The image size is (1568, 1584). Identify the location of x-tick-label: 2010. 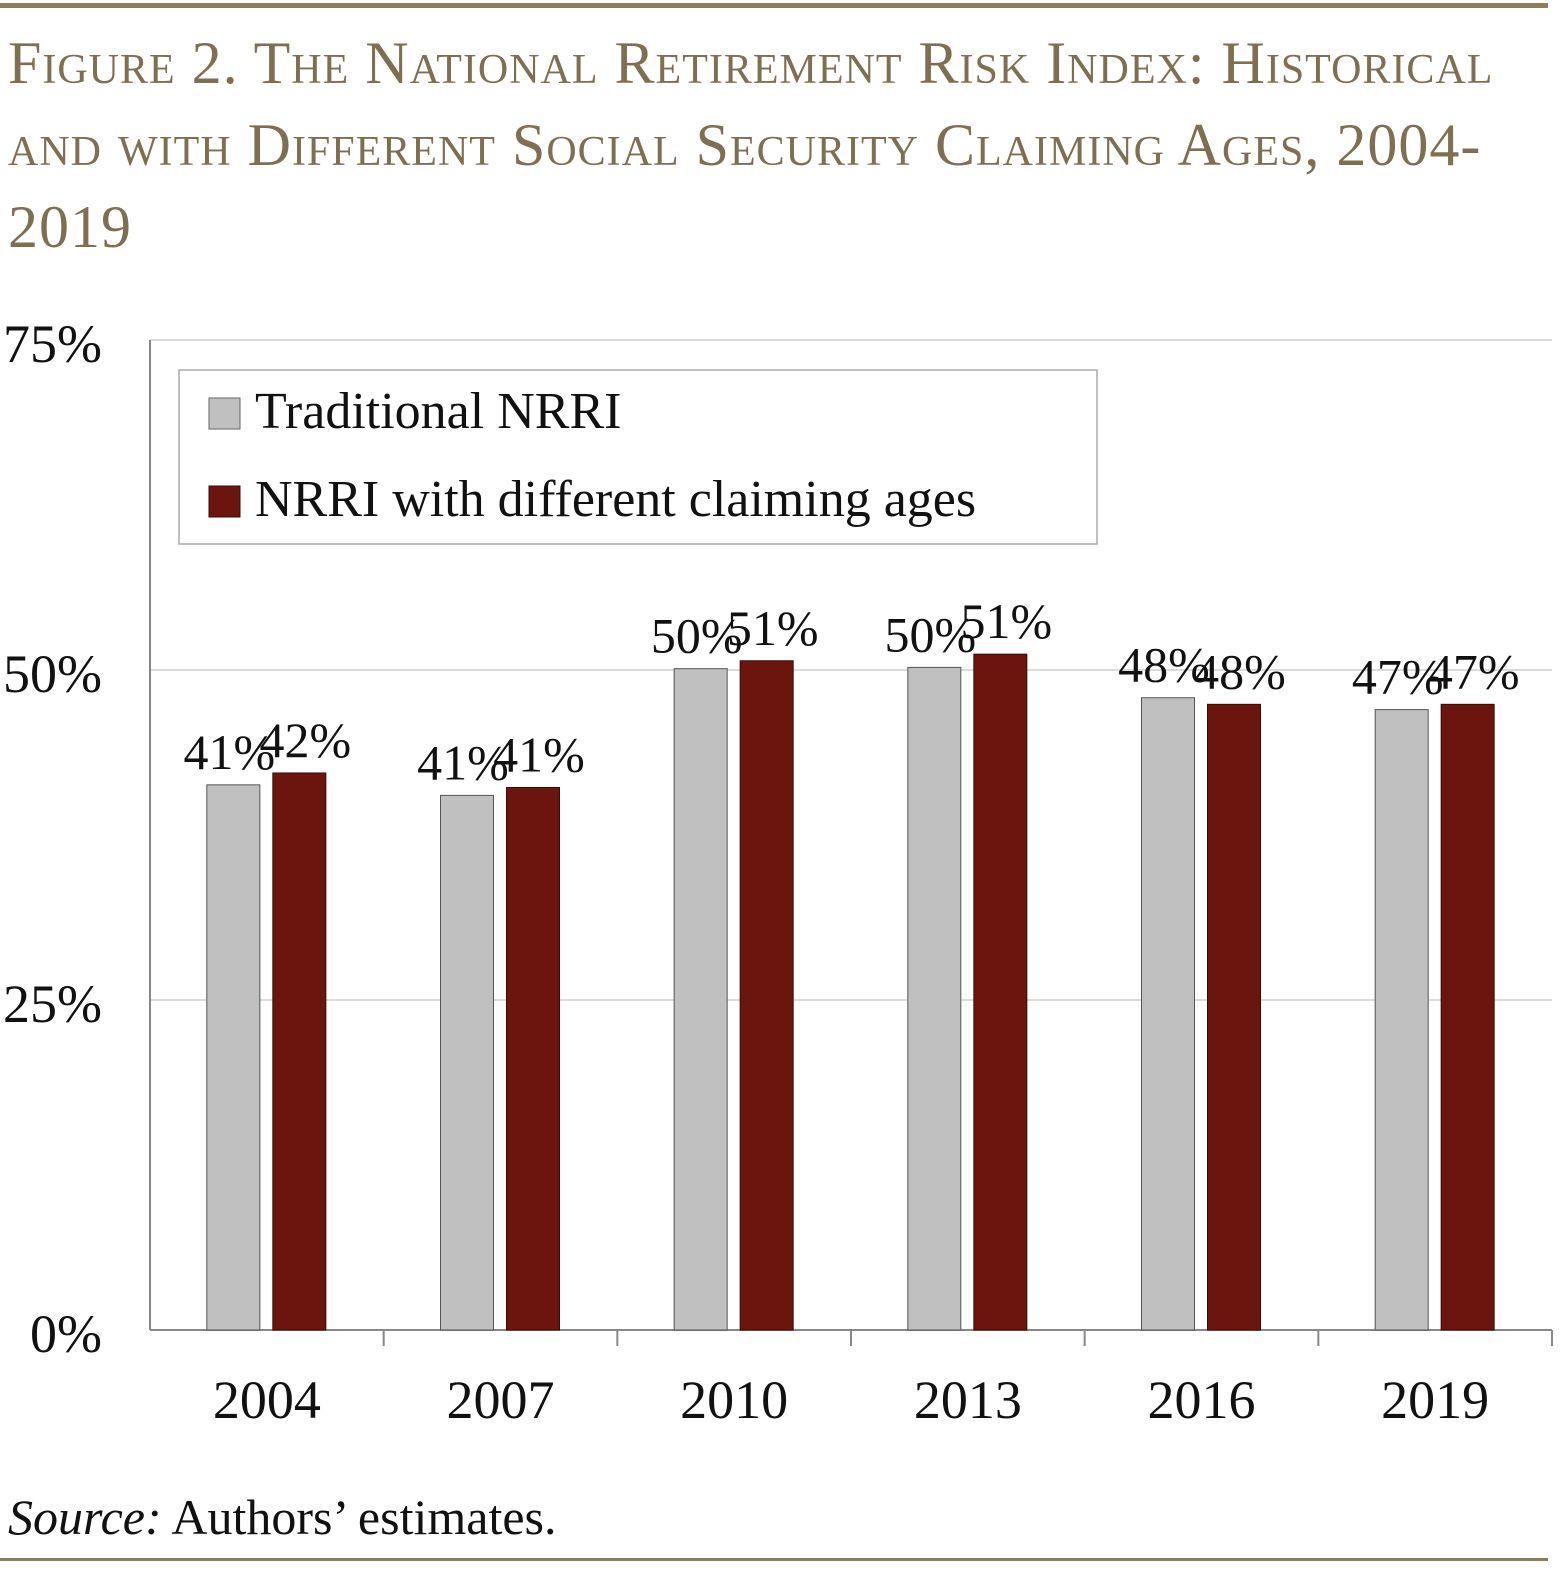
(734, 1400).